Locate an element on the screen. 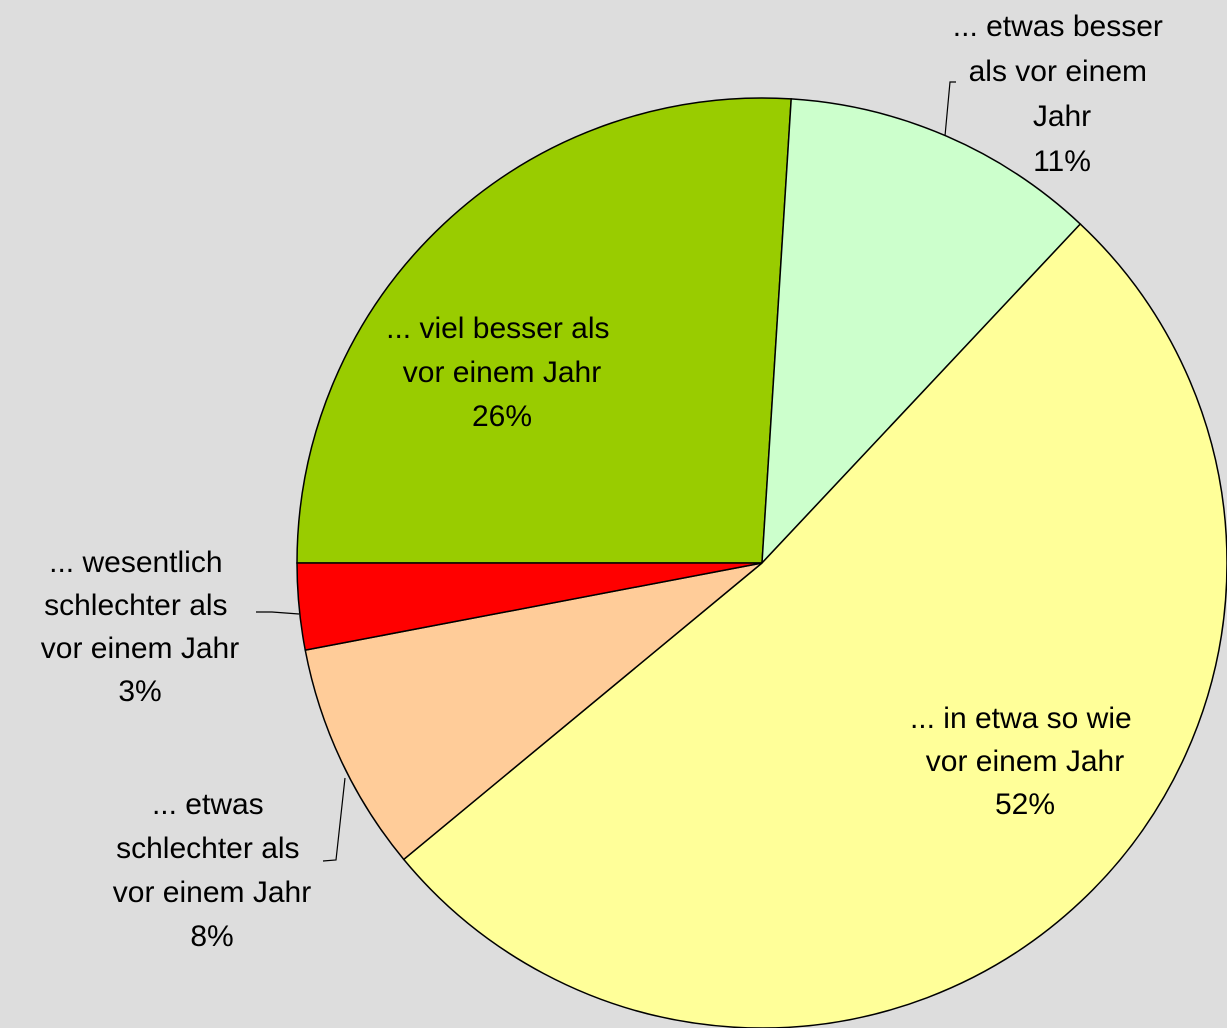 The image size is (1227, 1028). value-label: 3% is located at coordinates (139, 691).